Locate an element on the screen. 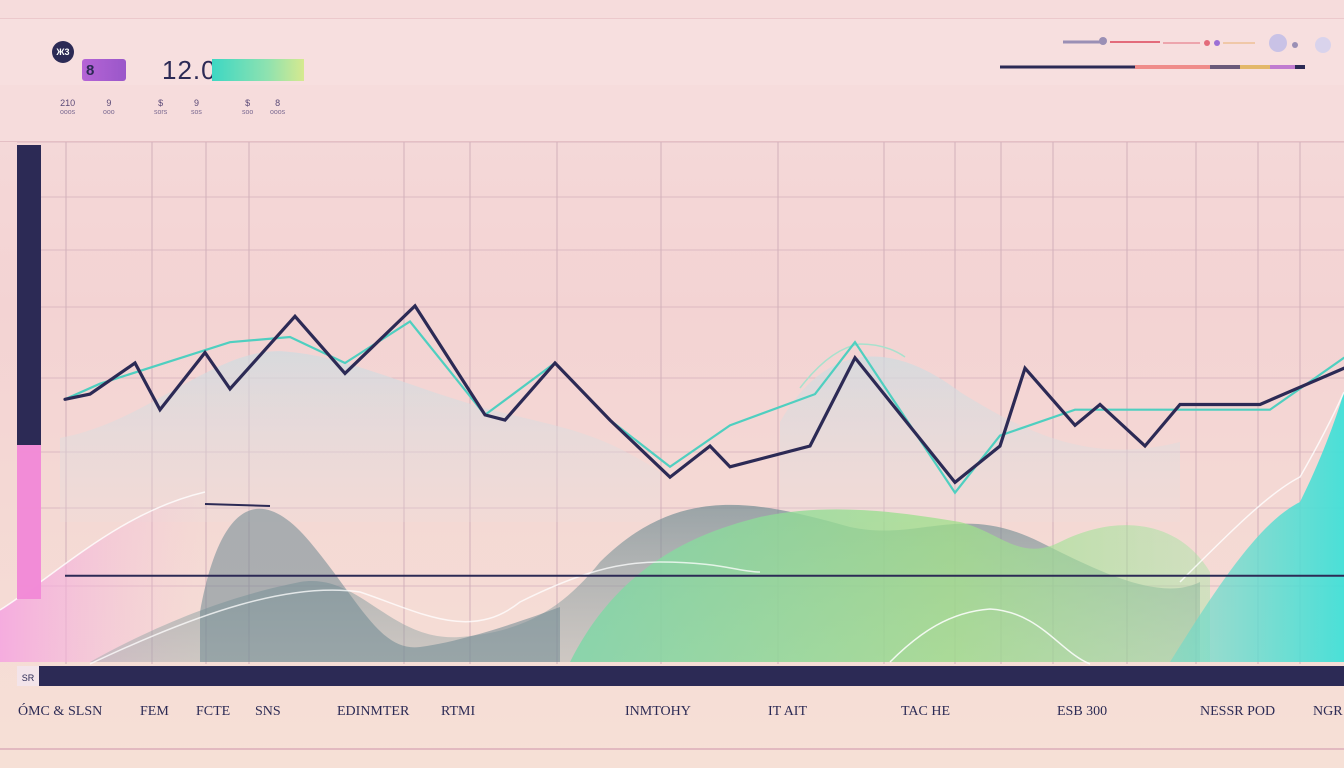 This screenshot has height=768, width=1344. slate-peak is located at coordinates (380, 585).